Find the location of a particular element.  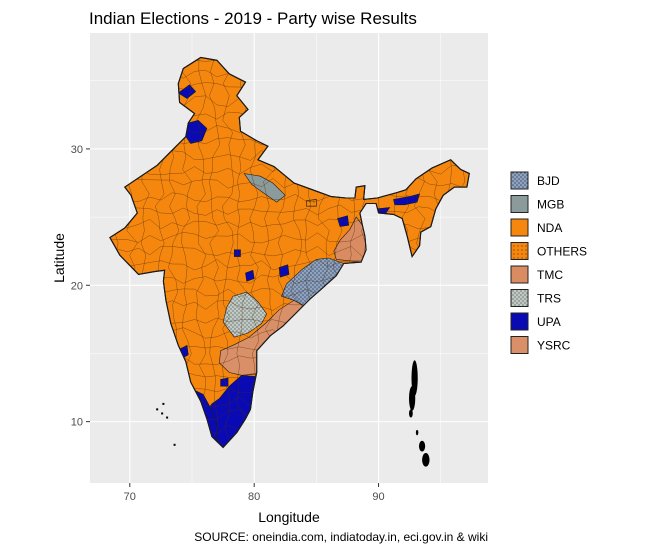

legend-label-trs: TRS is located at coordinates (549, 299).